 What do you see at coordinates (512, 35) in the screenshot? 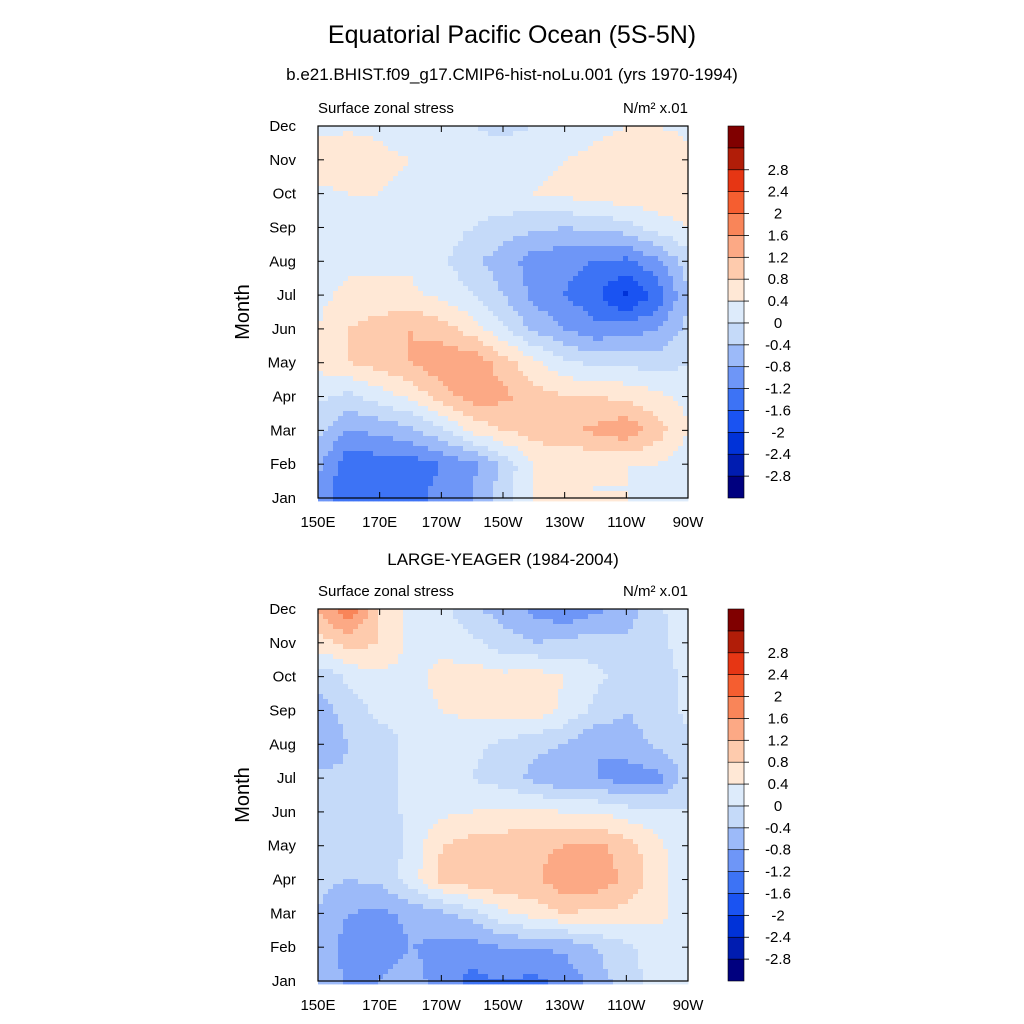
I see `figure-title: Equatorial Pacific Ocean (5S-5N)` at bounding box center [512, 35].